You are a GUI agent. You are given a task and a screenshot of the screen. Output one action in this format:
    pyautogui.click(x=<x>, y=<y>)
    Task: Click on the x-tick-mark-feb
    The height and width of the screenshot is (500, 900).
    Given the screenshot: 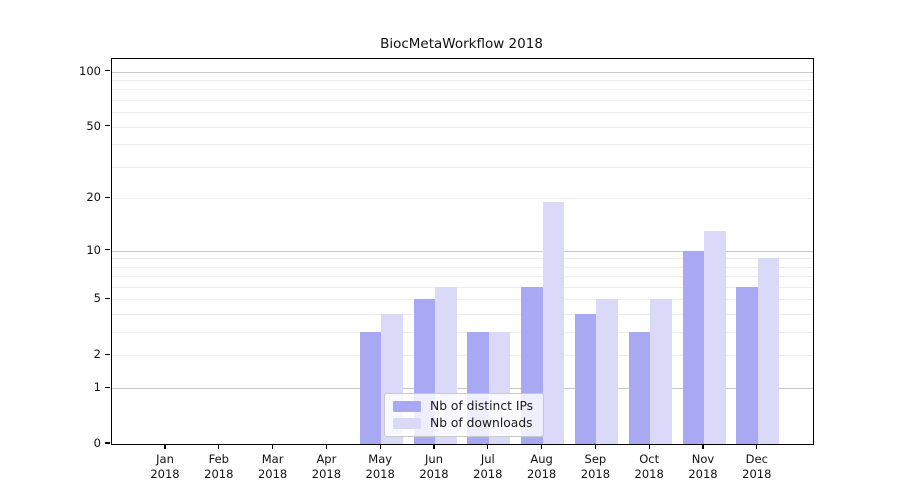 What is the action you would take?
    pyautogui.click(x=219, y=446)
    